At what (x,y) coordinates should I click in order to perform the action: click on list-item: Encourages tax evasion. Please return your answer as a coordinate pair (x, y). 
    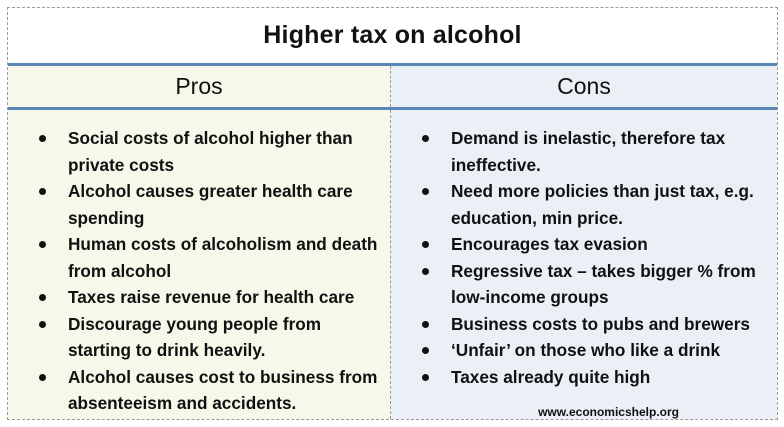
    Looking at the image, I should click on (595, 244).